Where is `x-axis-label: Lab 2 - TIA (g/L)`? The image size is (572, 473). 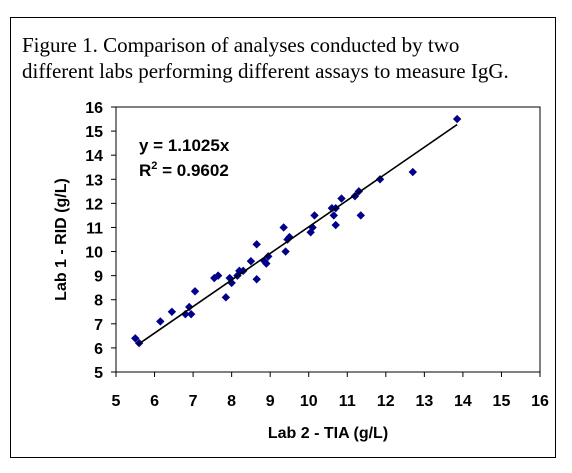 x-axis-label: Lab 2 - TIA (g/L) is located at coordinates (328, 433).